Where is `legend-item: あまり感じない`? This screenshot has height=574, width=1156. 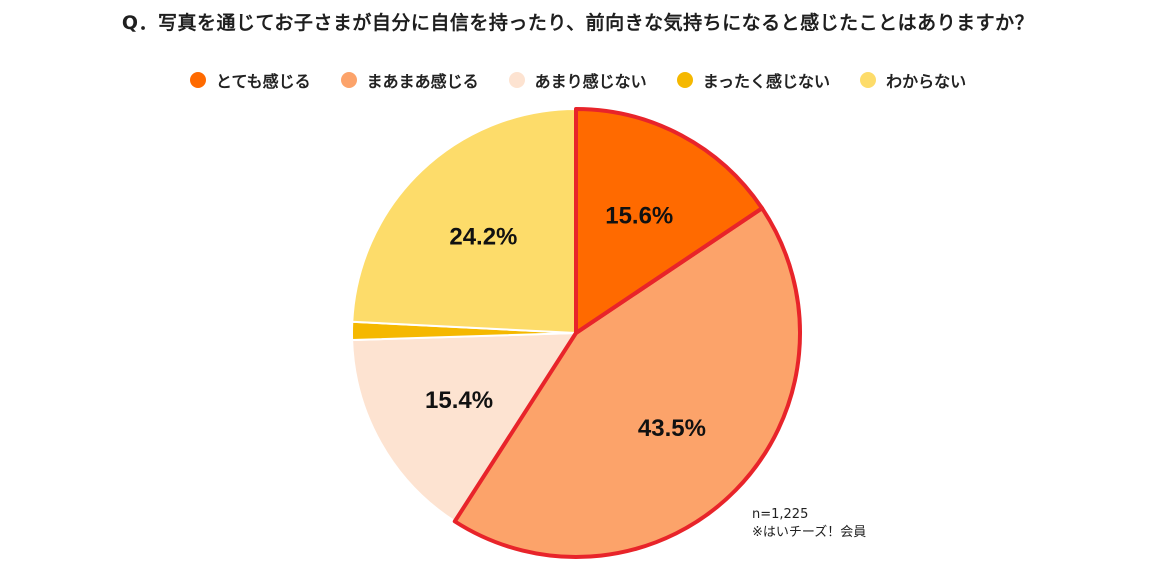
legend-item: あまり感じない is located at coordinates (577, 80).